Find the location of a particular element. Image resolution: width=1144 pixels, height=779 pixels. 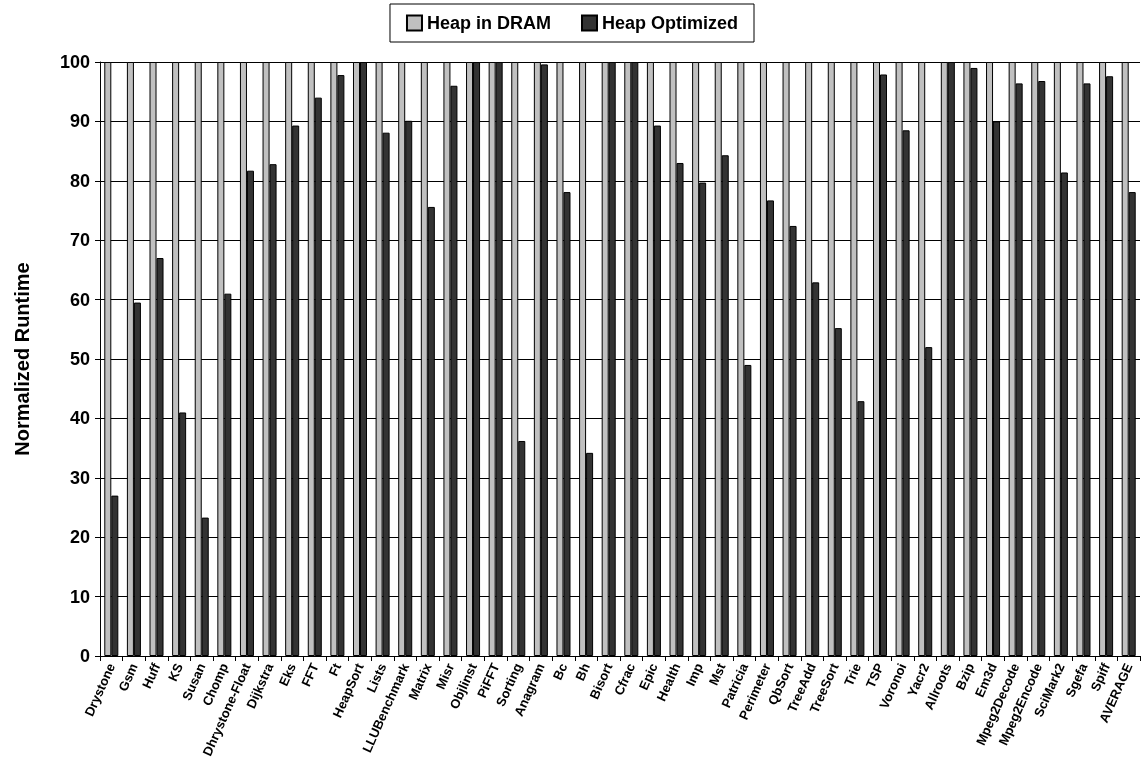

x-tick-label: FFT is located at coordinates (310, 674).